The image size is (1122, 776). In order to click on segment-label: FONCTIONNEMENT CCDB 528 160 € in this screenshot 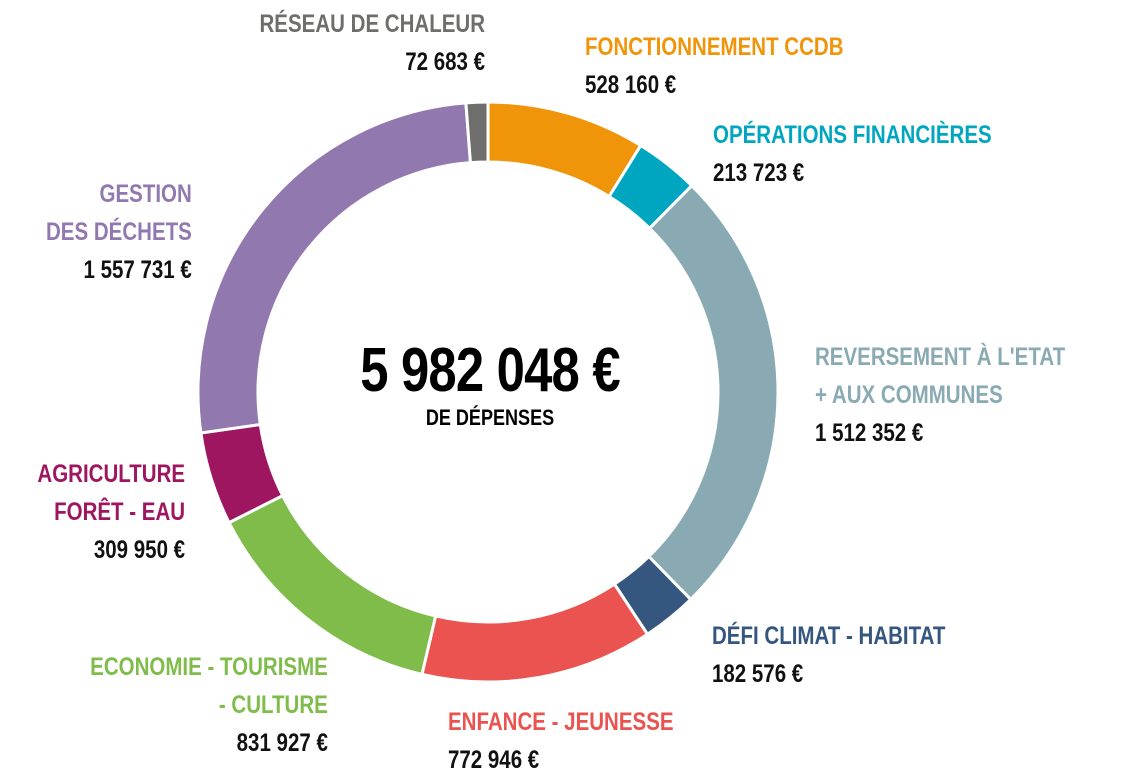, I will do `click(714, 66)`.